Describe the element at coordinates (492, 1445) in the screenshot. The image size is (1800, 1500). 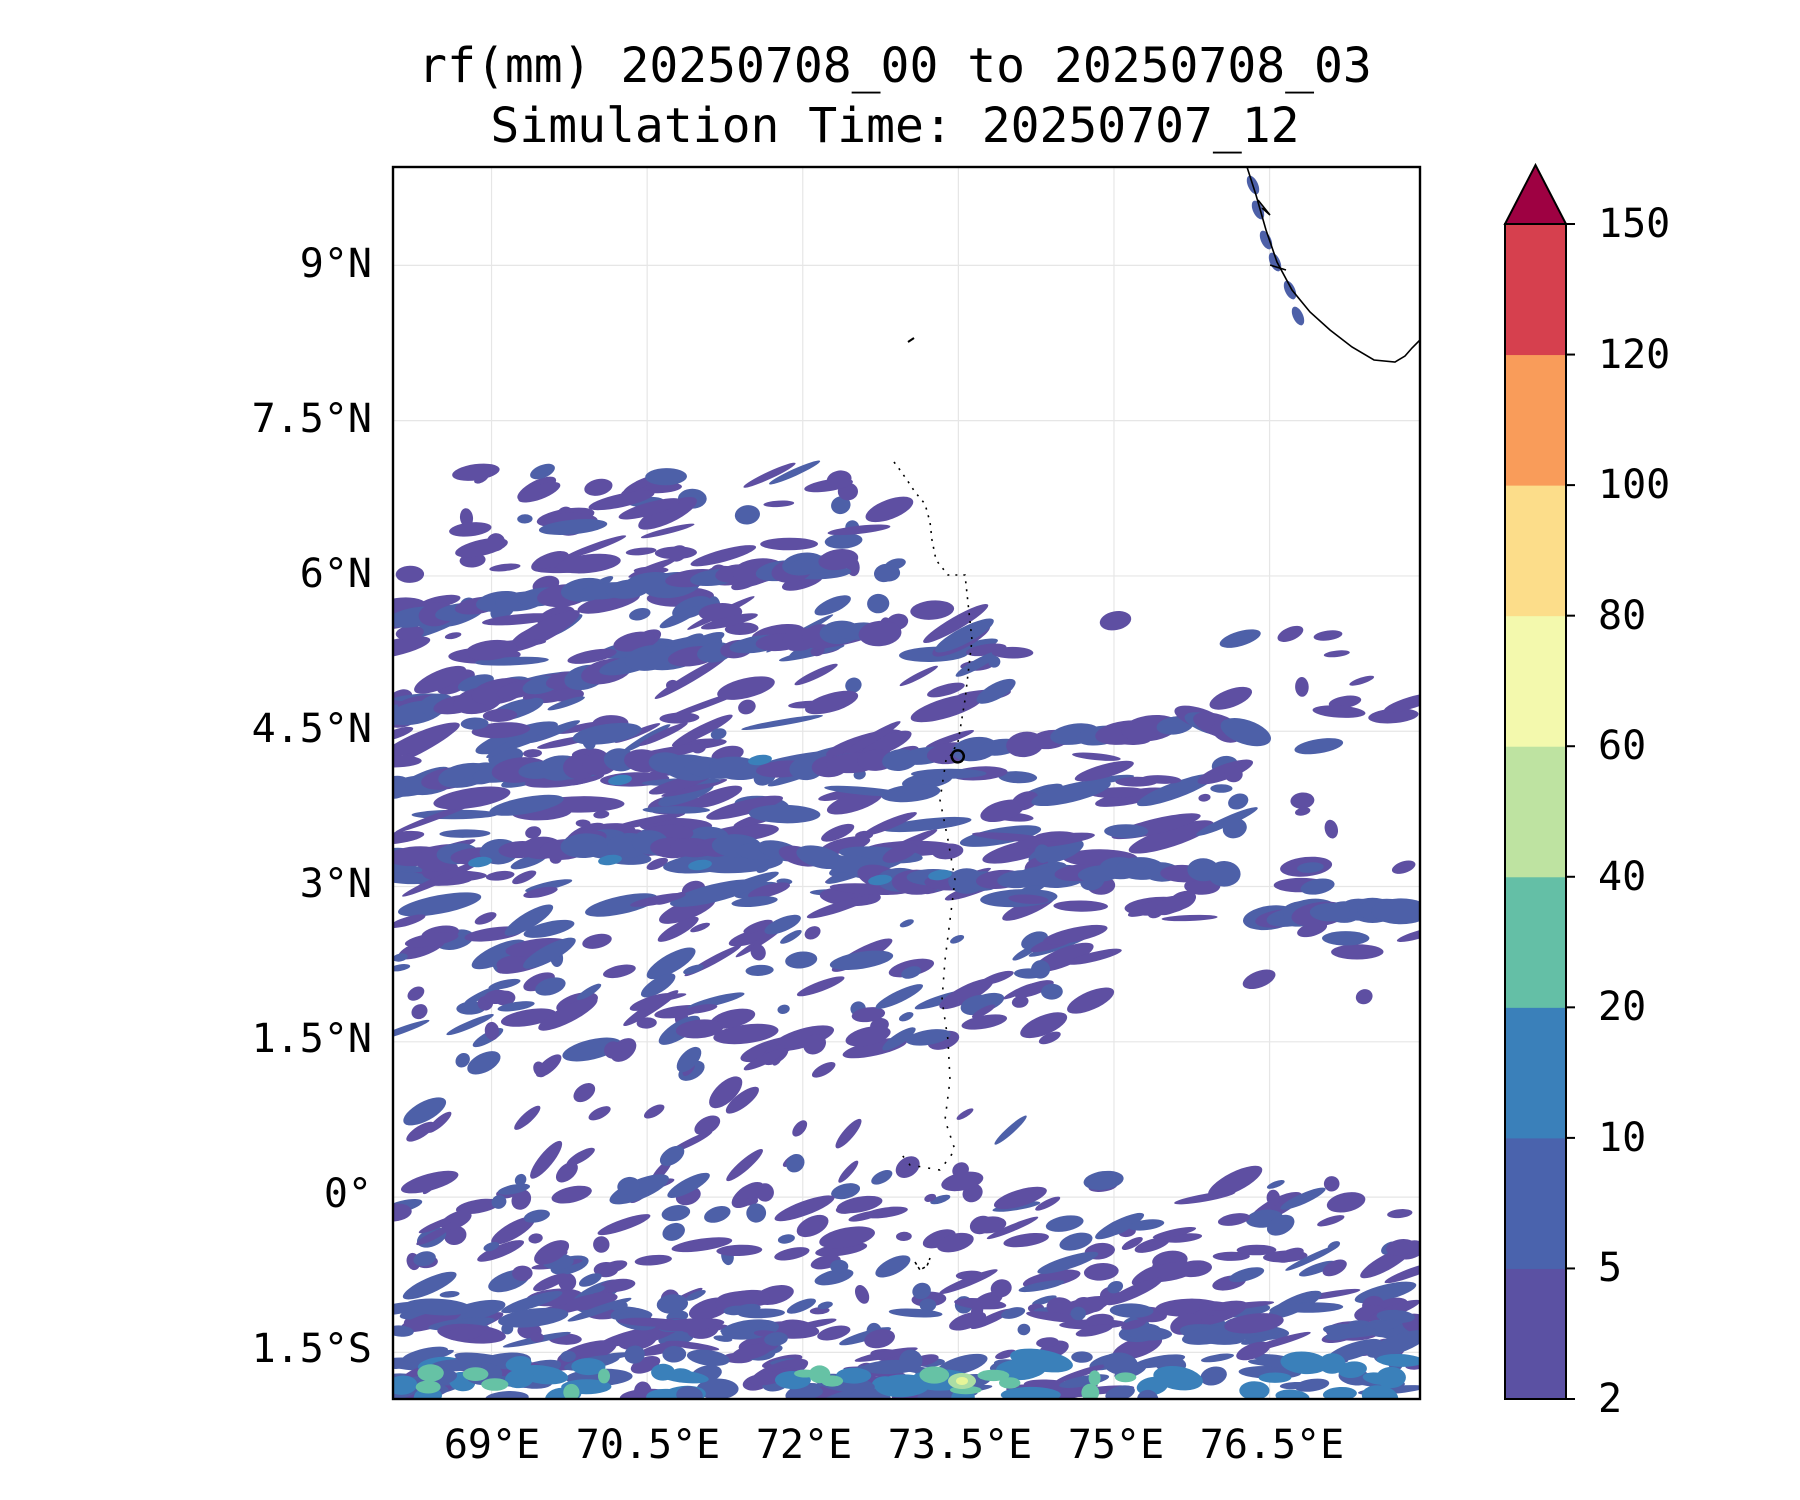
I see `lon-tick-label: 69°E` at that location.